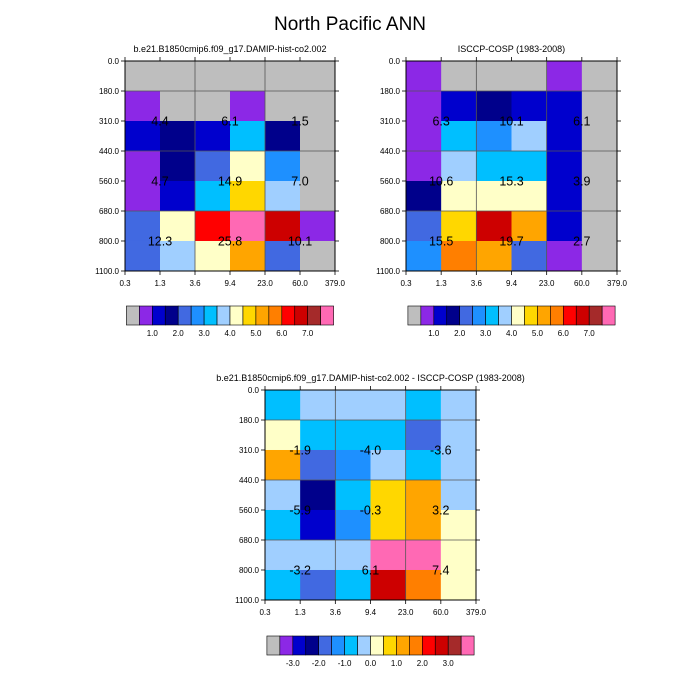 This screenshot has height=700, width=700. I want to click on cell-value-label: 3.9, so click(581, 181).